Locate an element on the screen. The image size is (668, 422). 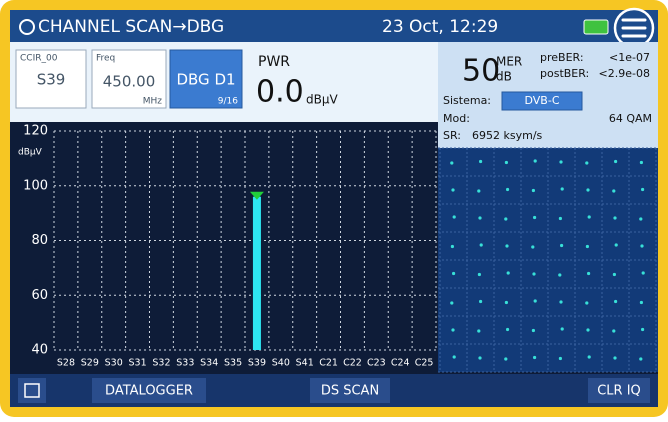
screenshot-button is located at coordinates (32, 390).